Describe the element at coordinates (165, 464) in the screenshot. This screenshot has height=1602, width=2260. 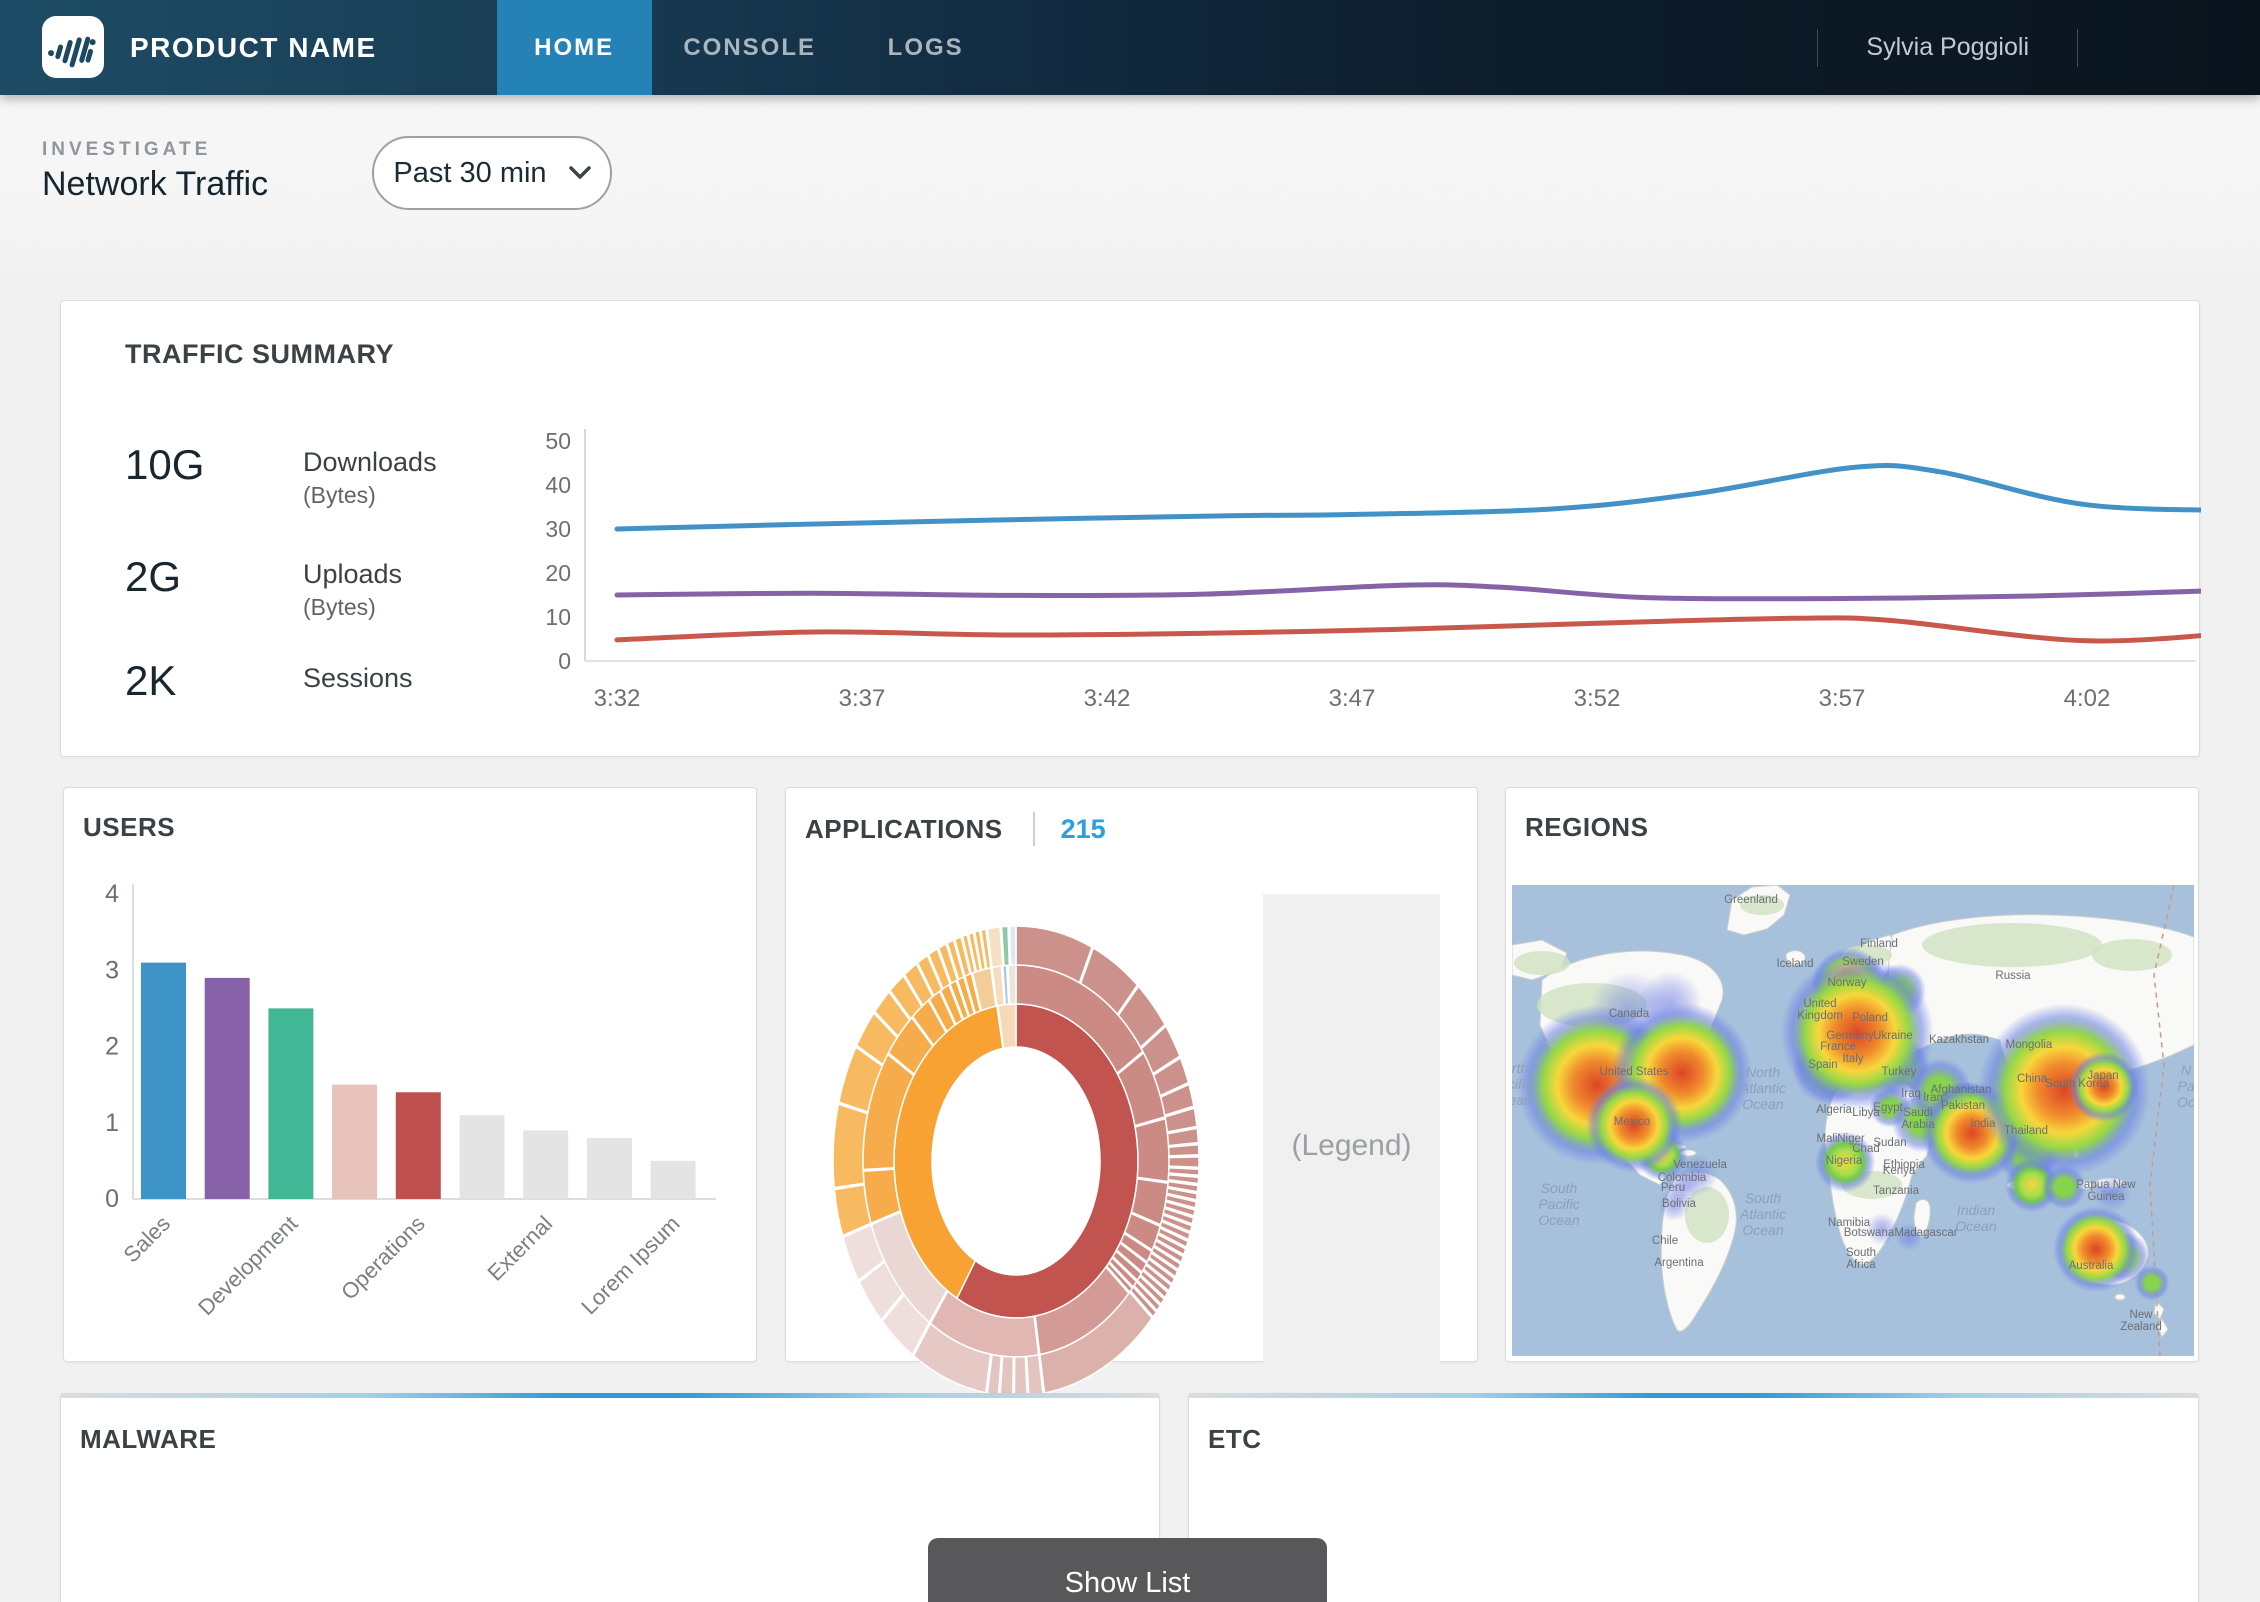
I see `downloads-value: 10G` at that location.